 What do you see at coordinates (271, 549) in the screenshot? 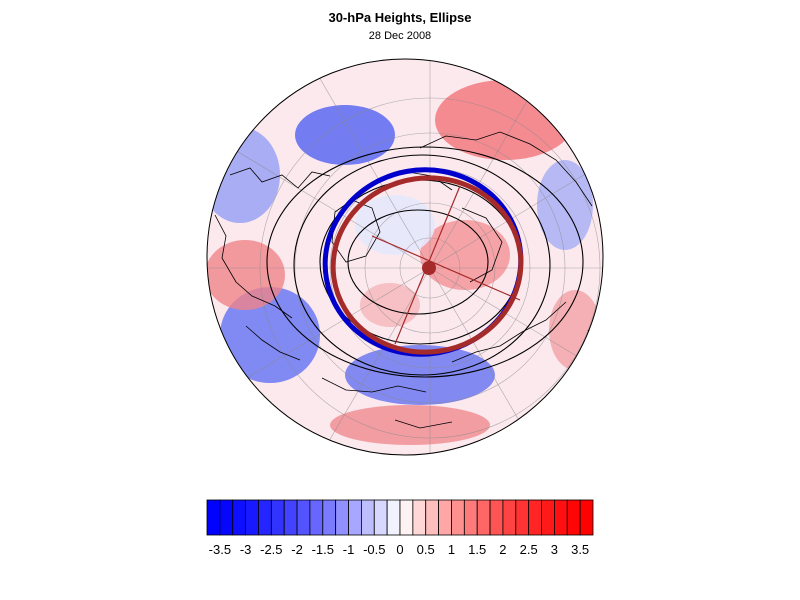
I see `colorbar-tick-label: -2.5` at bounding box center [271, 549].